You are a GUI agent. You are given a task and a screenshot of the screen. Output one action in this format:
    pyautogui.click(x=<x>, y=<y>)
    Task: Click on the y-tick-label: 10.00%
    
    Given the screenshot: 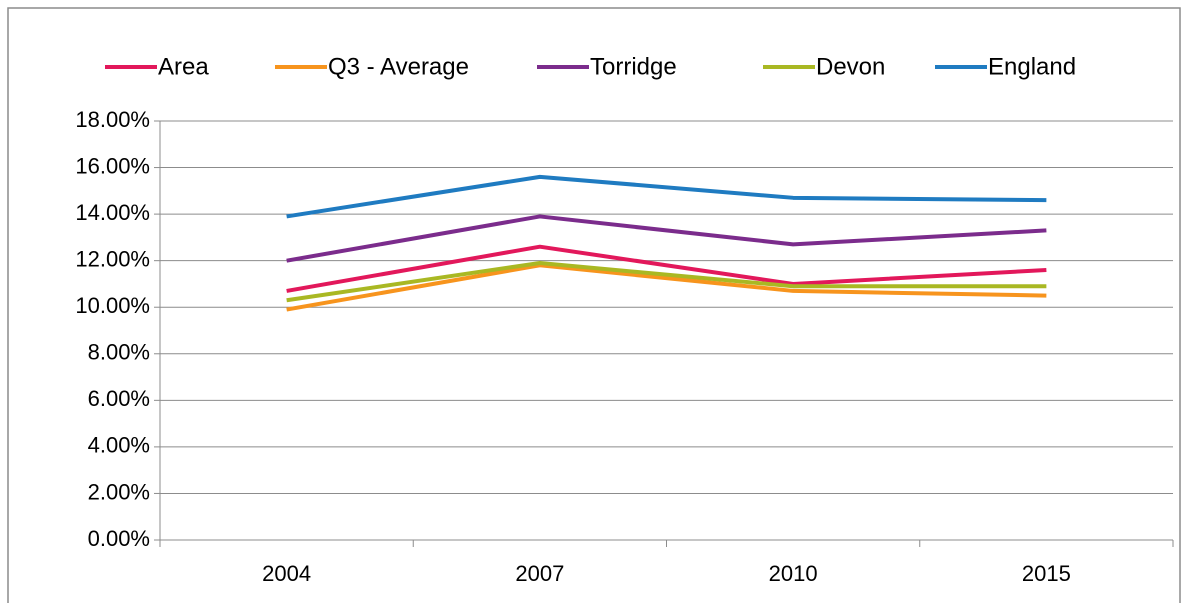 What is the action you would take?
    pyautogui.click(x=112, y=305)
    